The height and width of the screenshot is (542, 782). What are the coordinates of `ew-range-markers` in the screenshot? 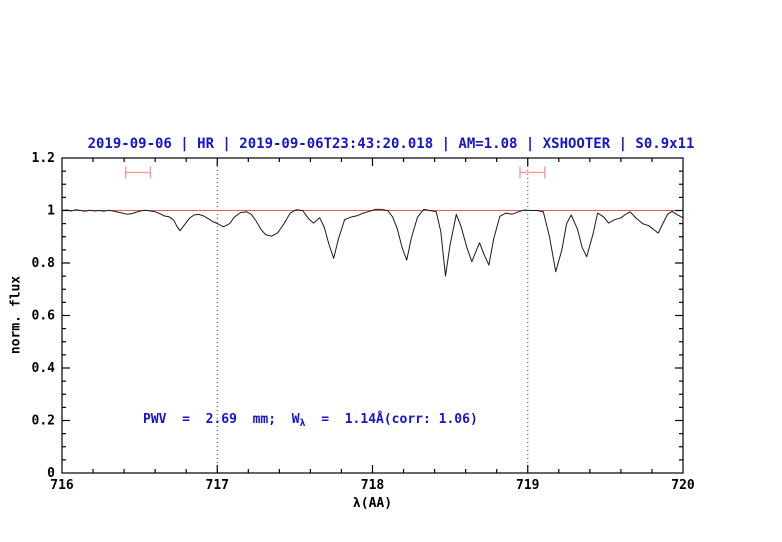 It's located at (335, 172).